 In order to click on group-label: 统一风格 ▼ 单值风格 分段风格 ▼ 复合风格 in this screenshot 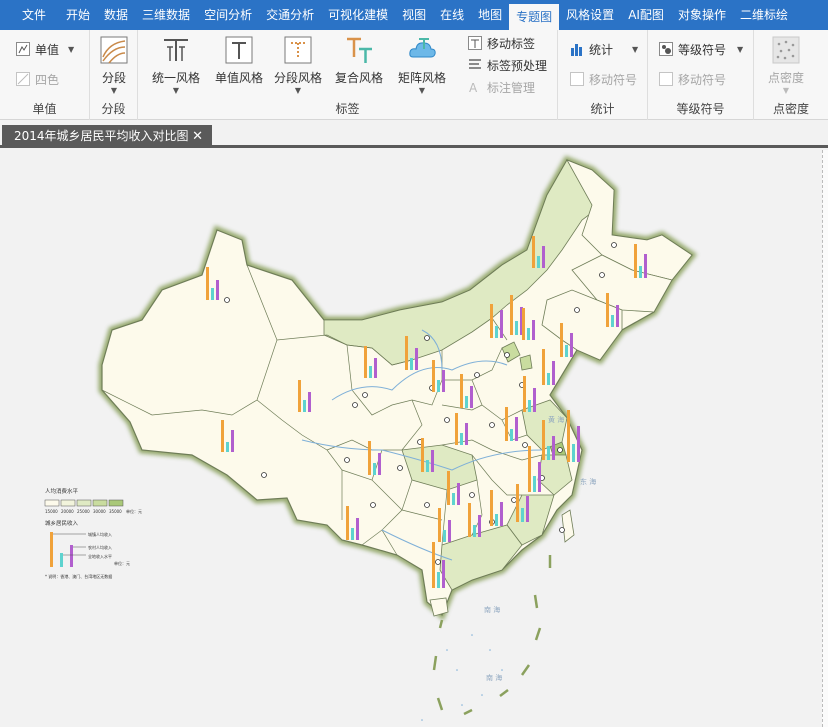, I will do `click(348, 75)`.